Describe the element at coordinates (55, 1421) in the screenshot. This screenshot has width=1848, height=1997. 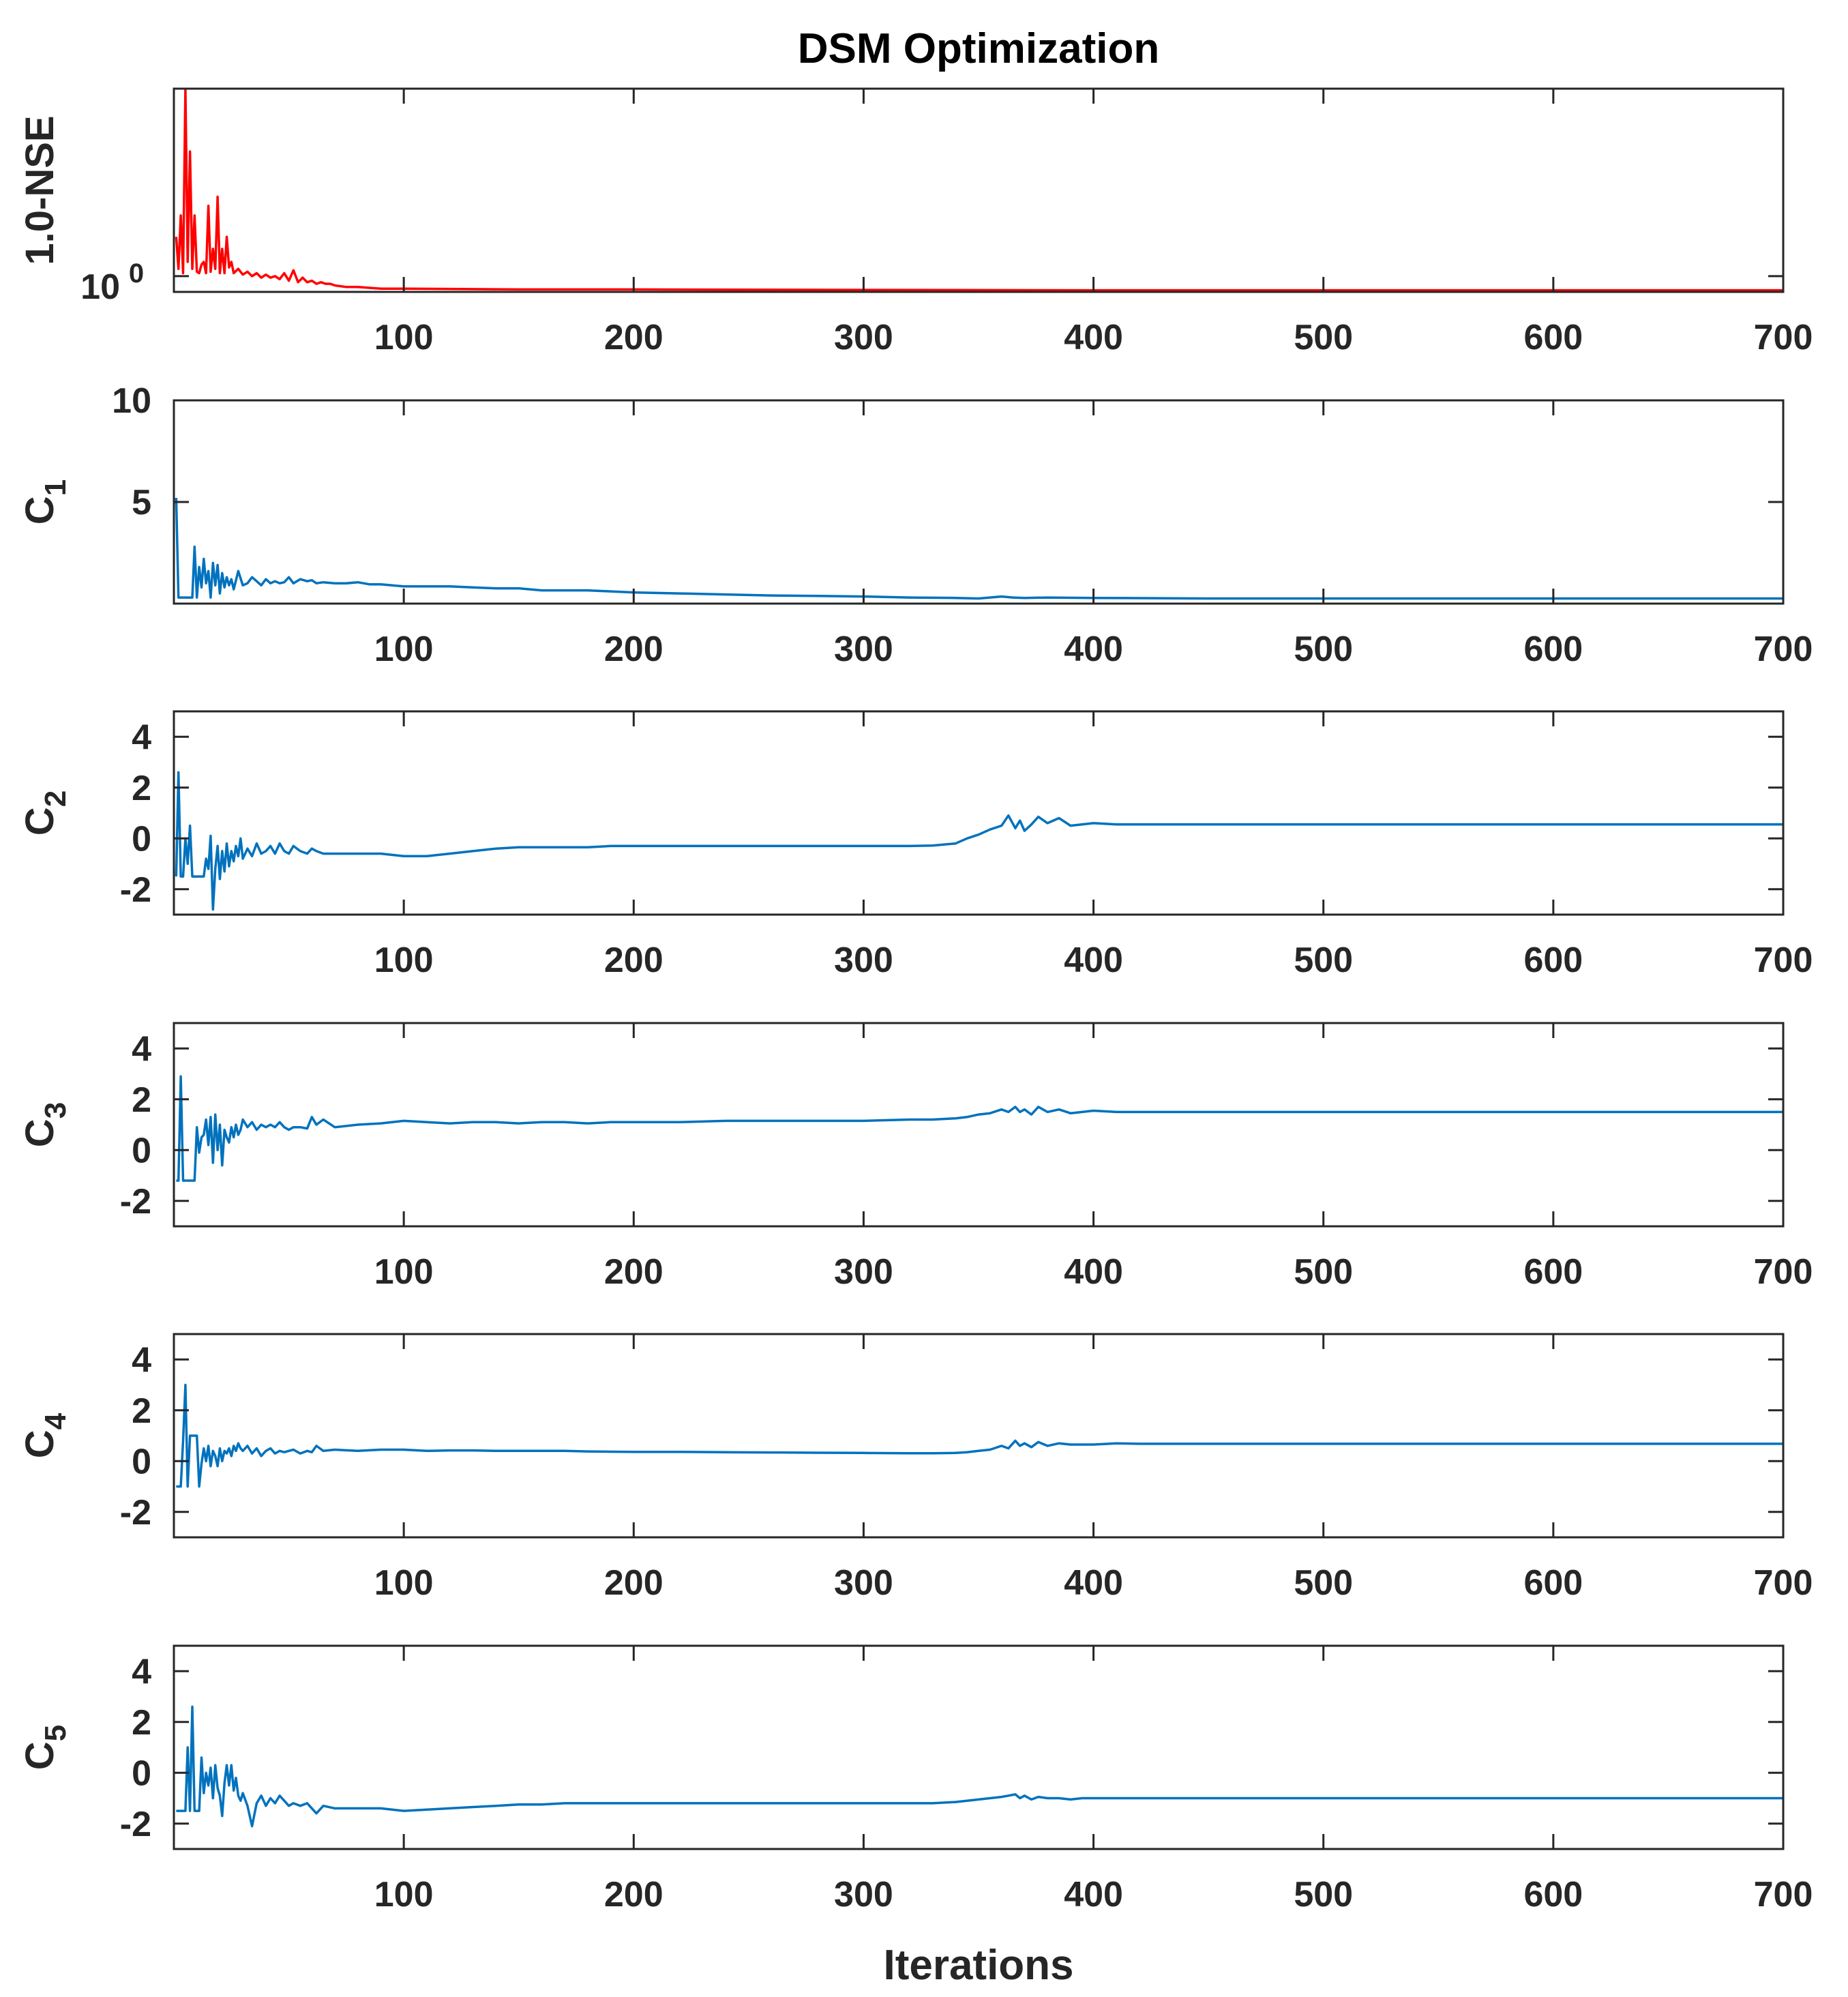
I see `y-axis-label-subscript: 4` at that location.